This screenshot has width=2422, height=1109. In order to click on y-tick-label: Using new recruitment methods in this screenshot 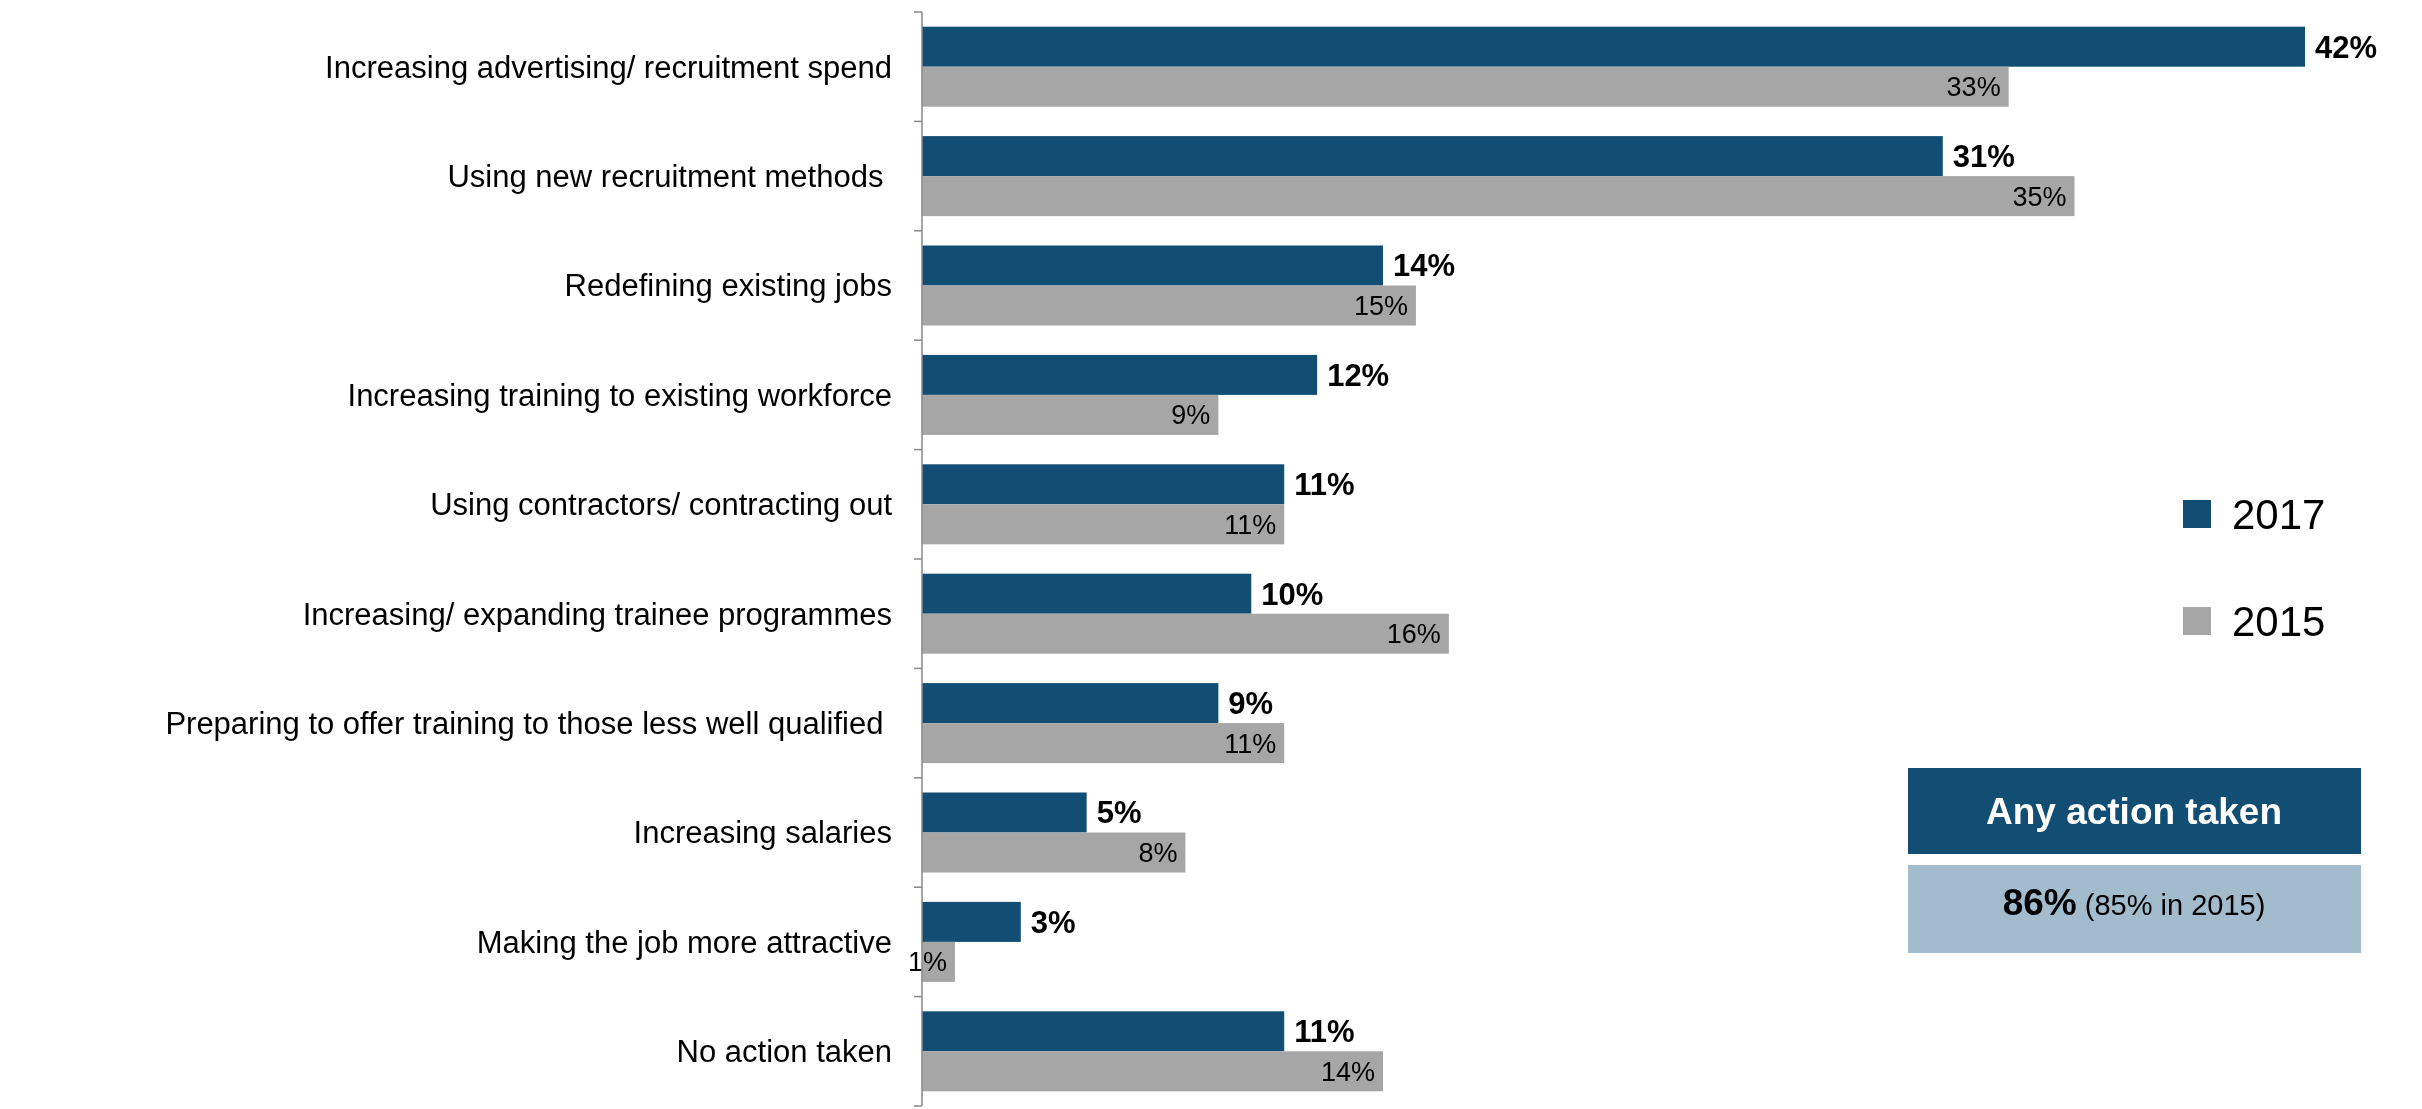, I will do `click(669, 176)`.